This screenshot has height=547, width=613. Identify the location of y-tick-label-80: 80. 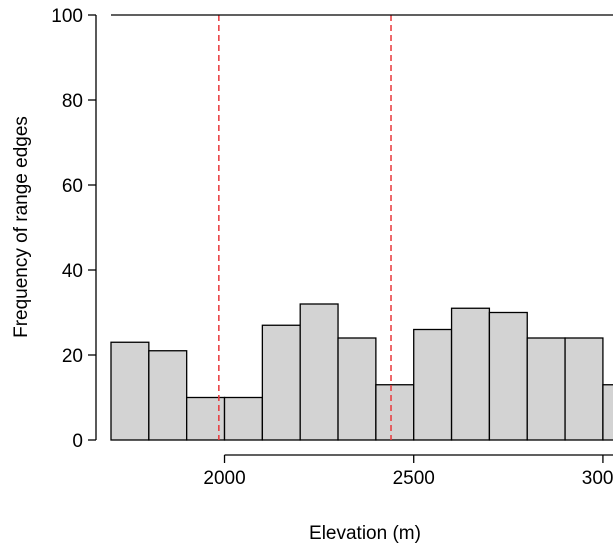
(72, 101).